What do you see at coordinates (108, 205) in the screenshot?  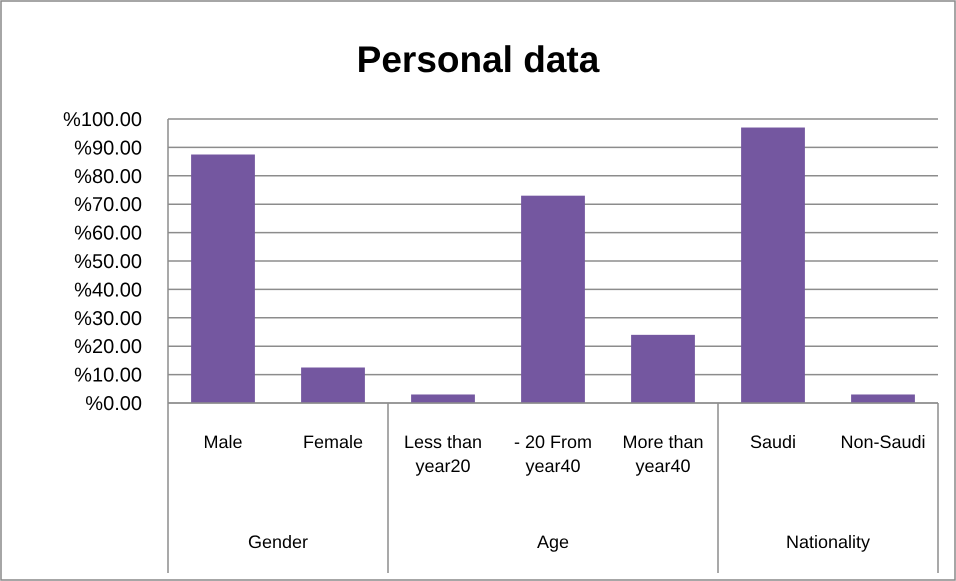 I see `y-tick-label: %70.00` at bounding box center [108, 205].